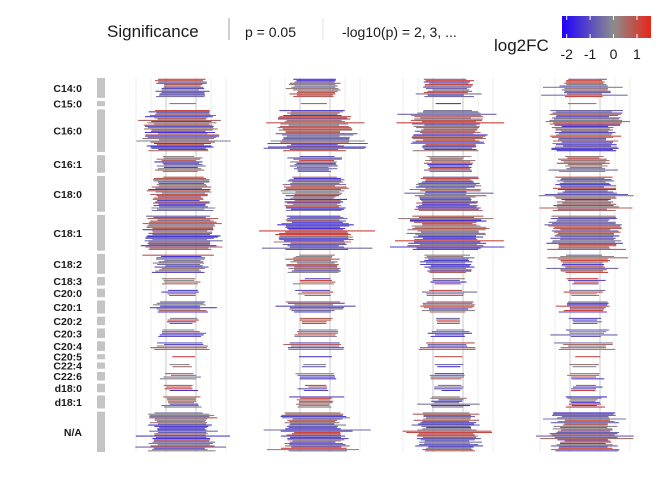 This screenshot has width=672, height=480. What do you see at coordinates (67, 234) in the screenshot?
I see `row-label: C18:1` at bounding box center [67, 234].